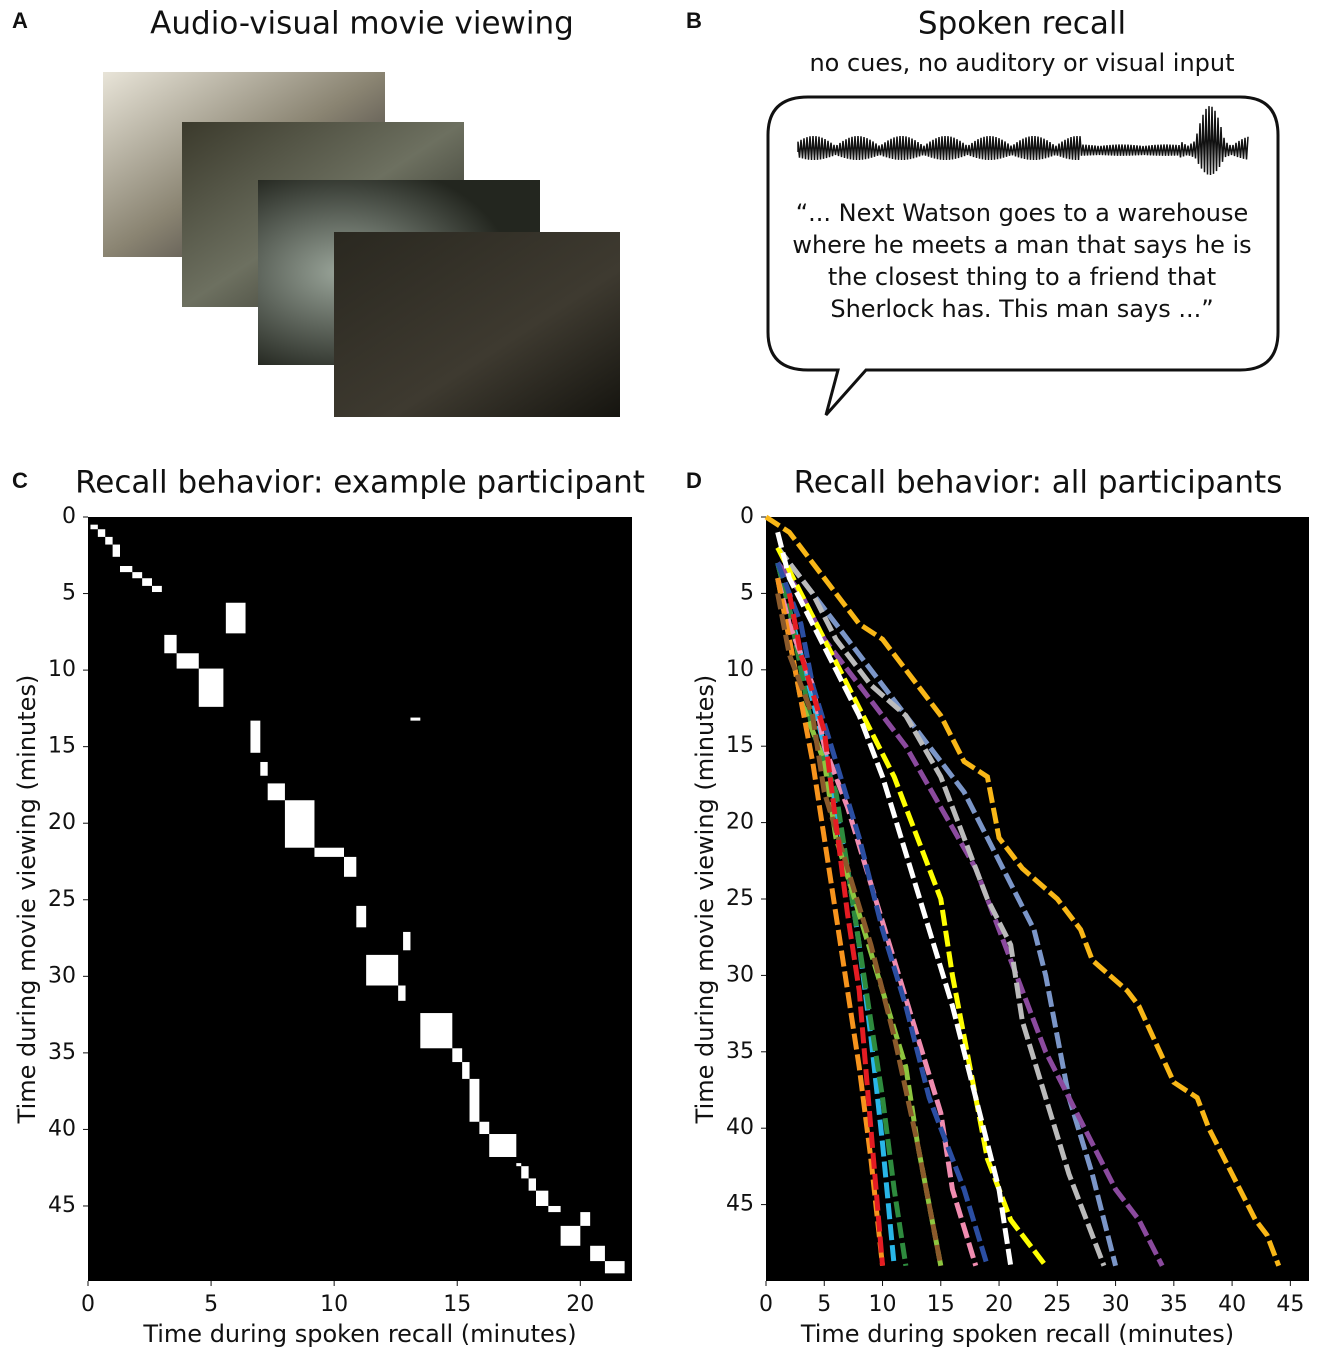 The height and width of the screenshot is (1355, 1326). What do you see at coordinates (1232, 1304) in the screenshot?
I see `x-tick-label: 40` at bounding box center [1232, 1304].